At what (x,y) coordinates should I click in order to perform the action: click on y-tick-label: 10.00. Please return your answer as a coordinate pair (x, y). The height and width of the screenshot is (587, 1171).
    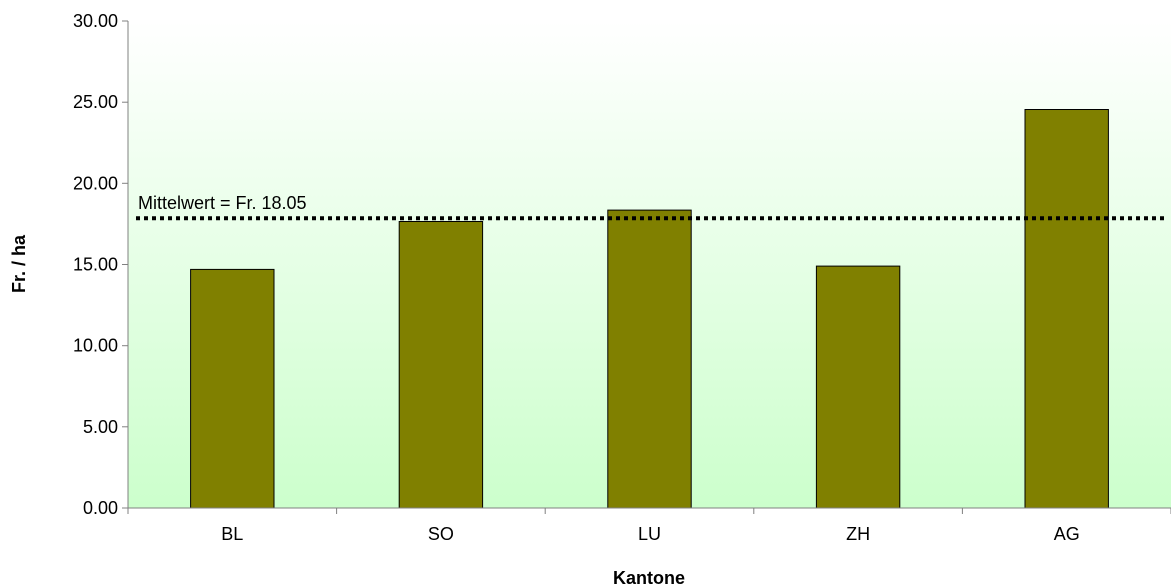
    Looking at the image, I should click on (95, 346).